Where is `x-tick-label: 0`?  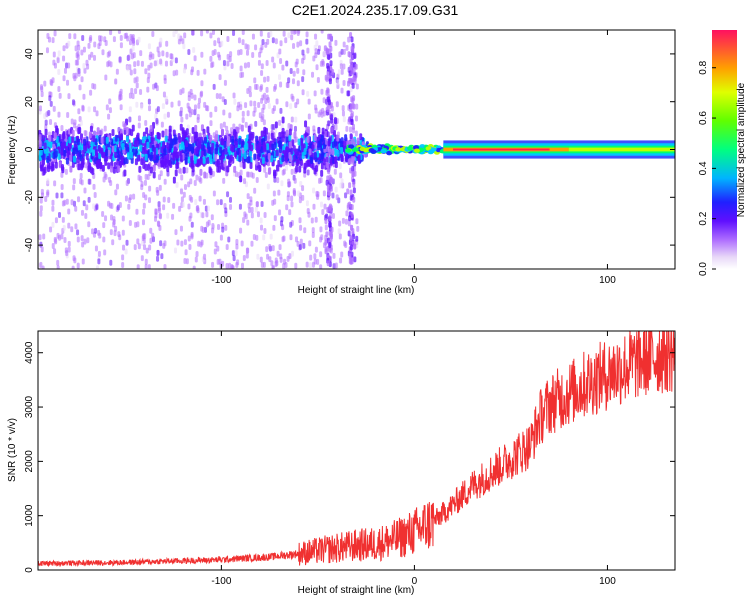 x-tick-label: 0 is located at coordinates (415, 280).